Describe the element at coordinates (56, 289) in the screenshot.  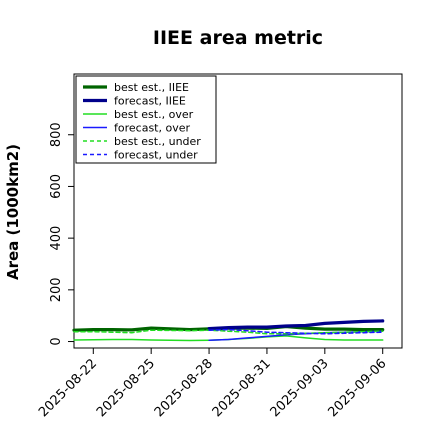
I see `y-tick-label-1: 200` at that location.